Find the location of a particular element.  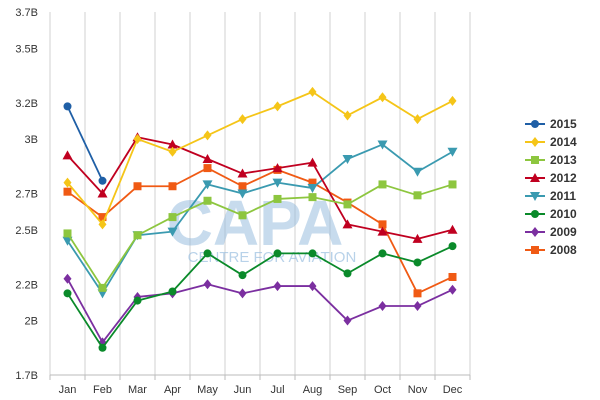

y-tick-label: 3.5B is located at coordinates (26, 49).